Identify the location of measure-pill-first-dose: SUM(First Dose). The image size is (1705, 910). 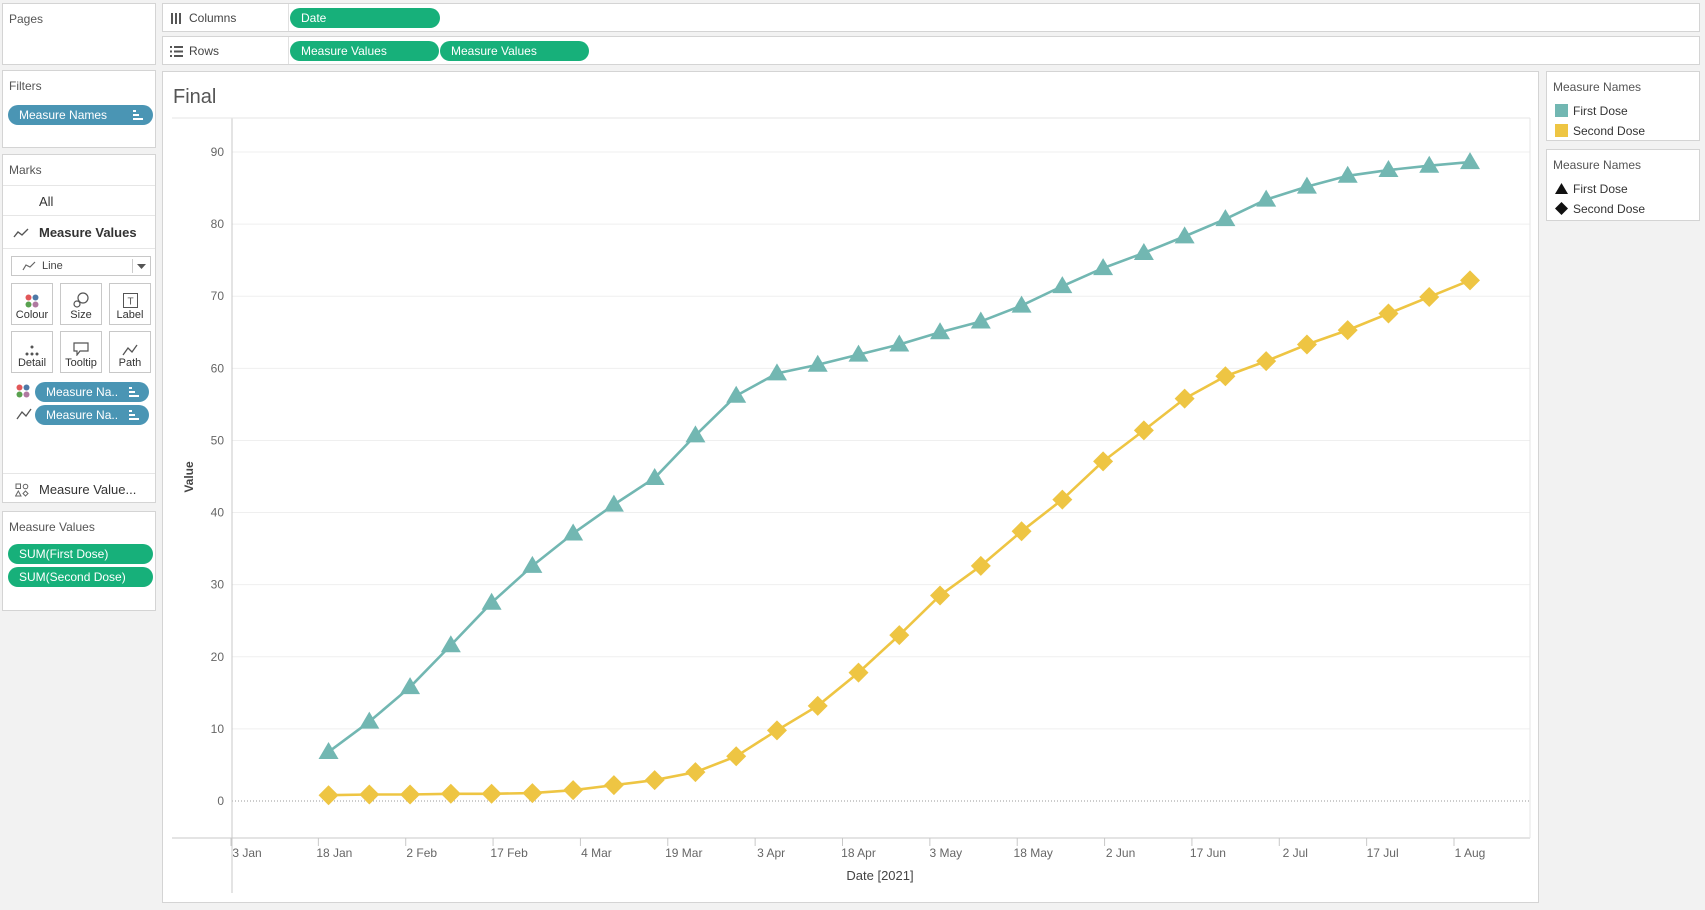
(80, 554).